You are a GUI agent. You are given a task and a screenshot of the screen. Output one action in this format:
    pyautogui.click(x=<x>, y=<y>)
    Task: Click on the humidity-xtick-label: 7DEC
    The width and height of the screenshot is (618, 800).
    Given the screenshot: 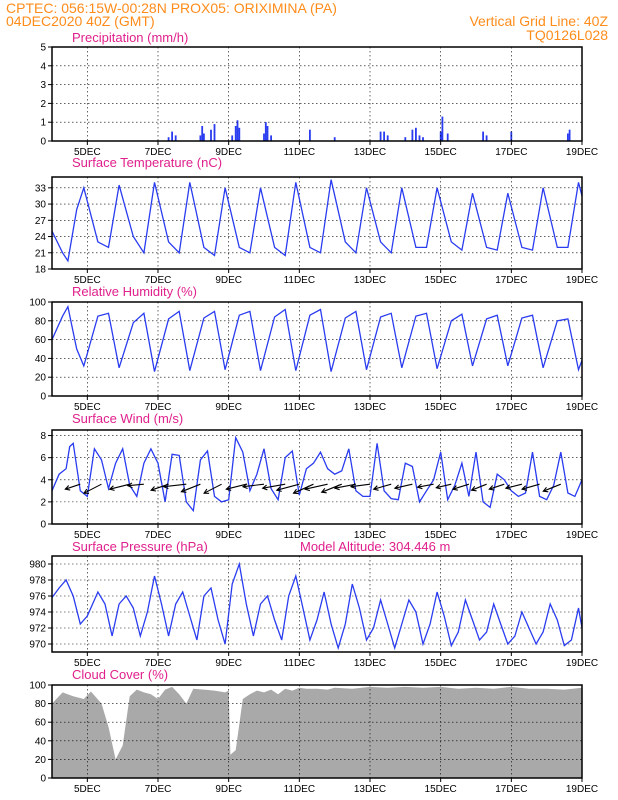 What is the action you would take?
    pyautogui.click(x=158, y=407)
    